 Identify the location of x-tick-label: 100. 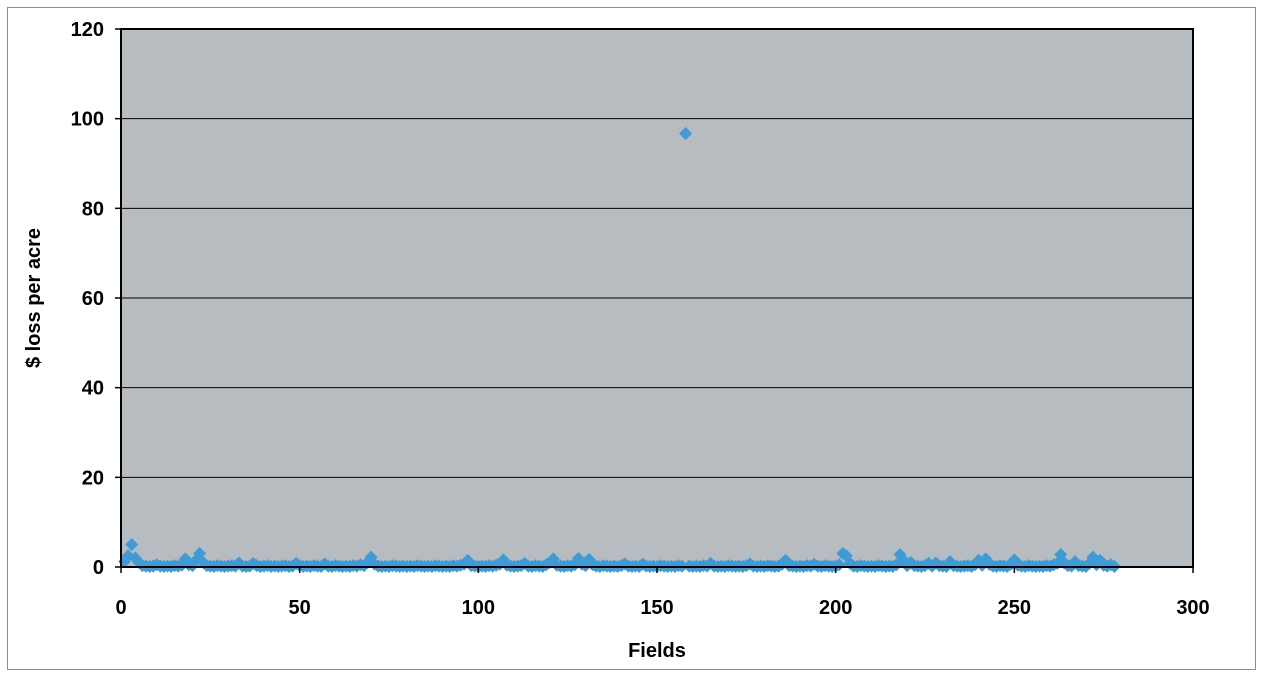
(478, 608).